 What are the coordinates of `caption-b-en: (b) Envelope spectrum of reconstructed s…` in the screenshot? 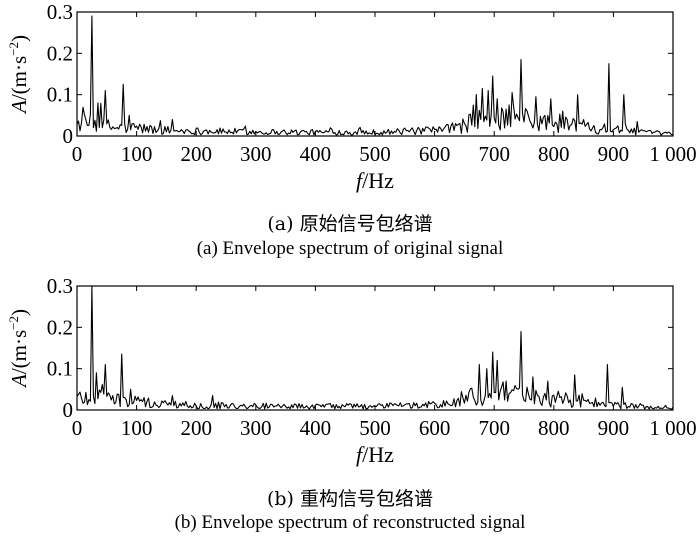 It's located at (350, 522).